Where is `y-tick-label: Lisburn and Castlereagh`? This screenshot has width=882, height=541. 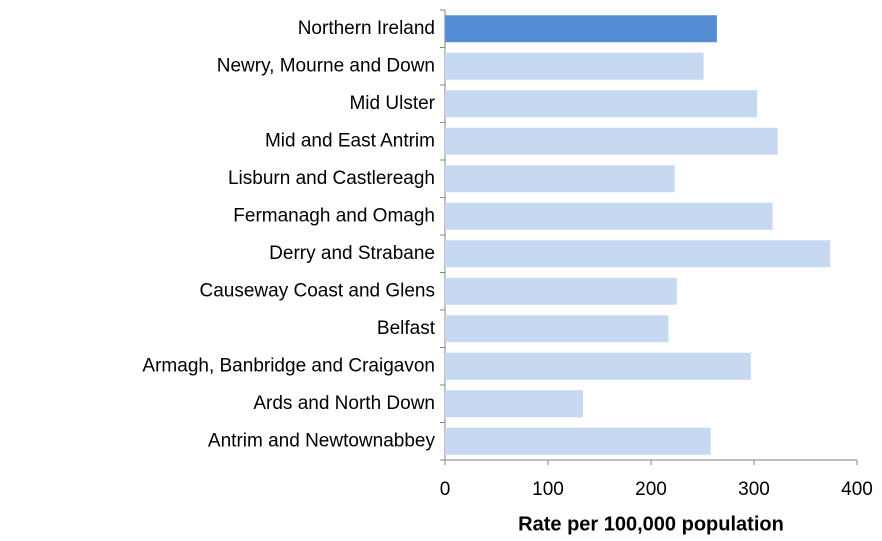 y-tick-label: Lisburn and Castlereagh is located at coordinates (331, 178).